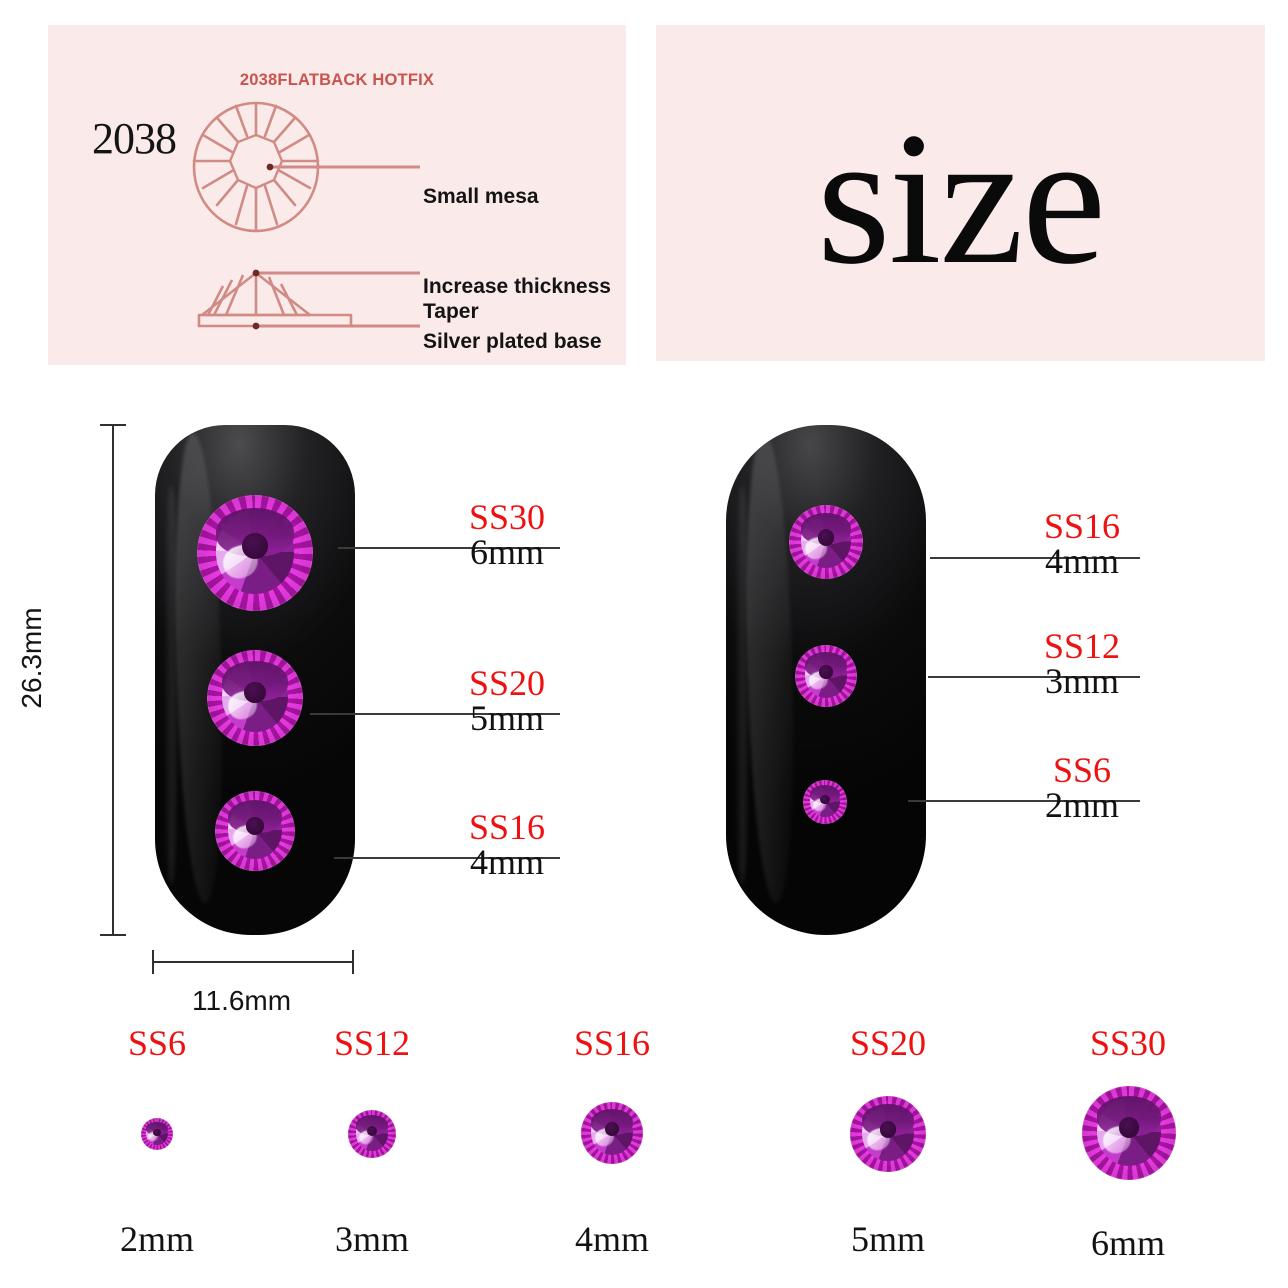 The height and width of the screenshot is (1288, 1288). I want to click on callout-ss30: SS30 6mm, so click(507, 535).